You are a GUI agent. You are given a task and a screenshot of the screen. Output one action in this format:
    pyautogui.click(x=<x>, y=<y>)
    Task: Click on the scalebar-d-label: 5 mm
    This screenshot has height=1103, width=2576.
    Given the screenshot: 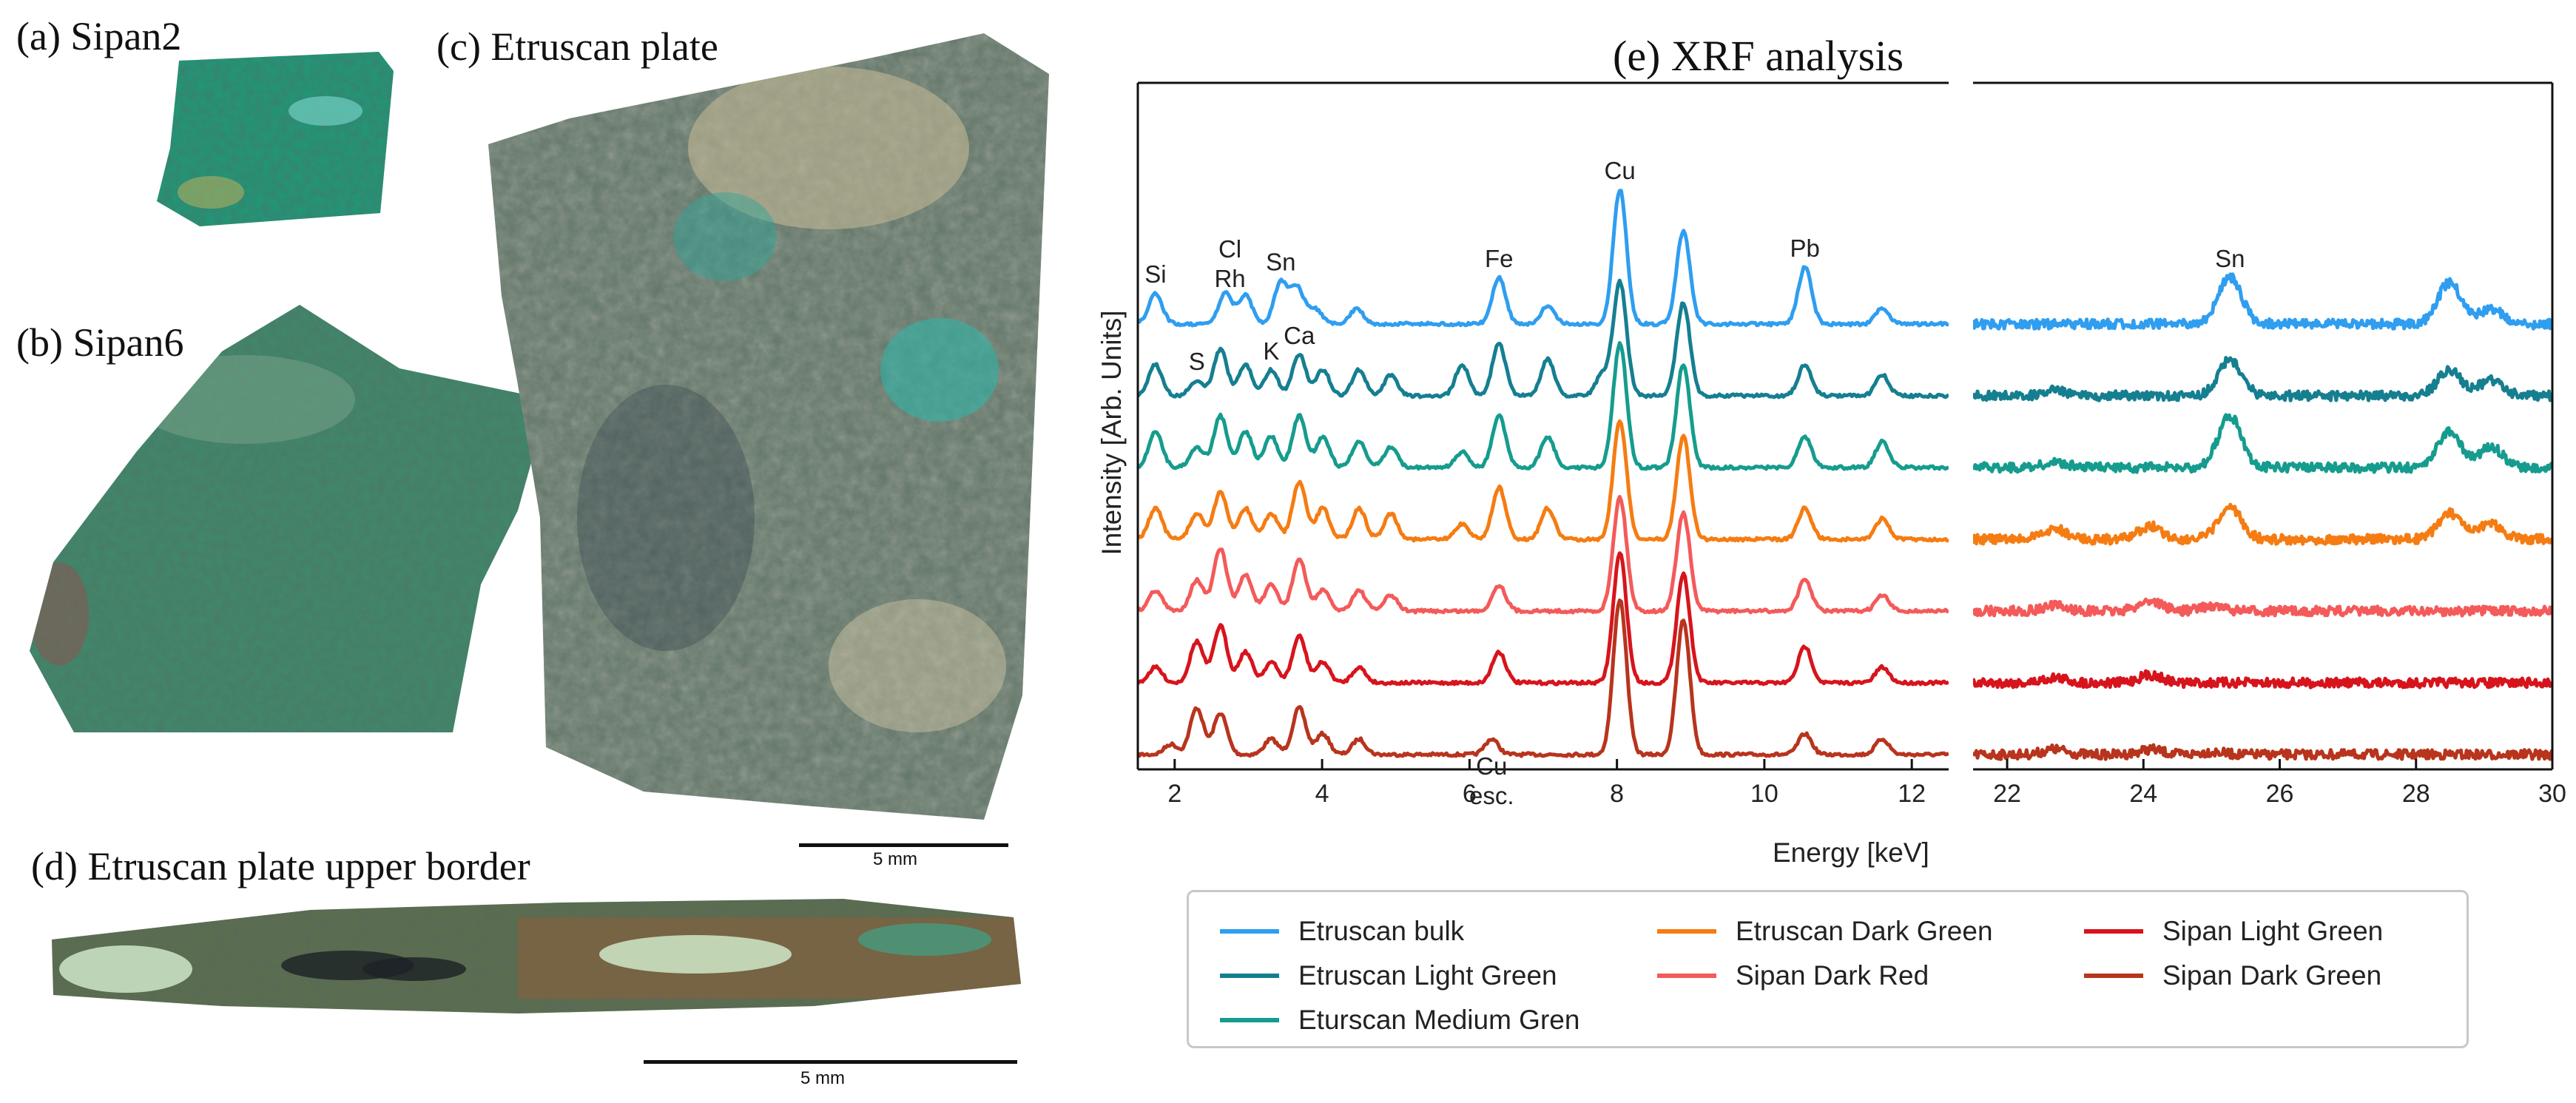 What is the action you would take?
    pyautogui.click(x=822, y=1078)
    